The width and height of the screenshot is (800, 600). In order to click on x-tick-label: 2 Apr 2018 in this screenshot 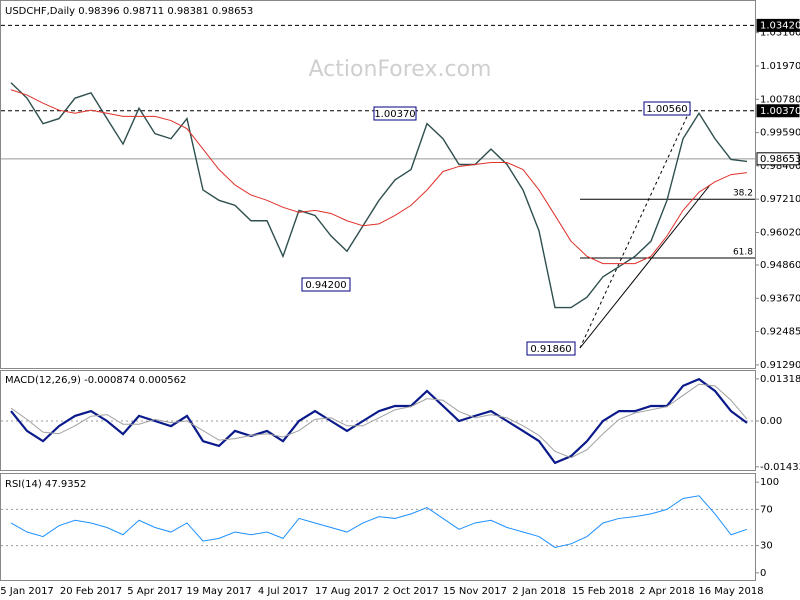, I will do `click(666, 591)`.